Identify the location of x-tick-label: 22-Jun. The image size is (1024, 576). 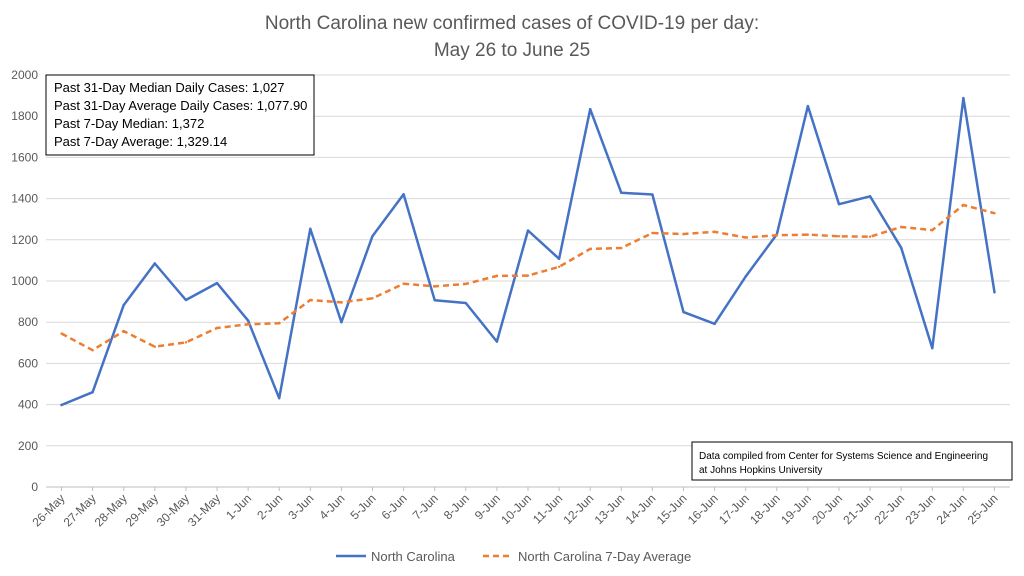
(889, 509).